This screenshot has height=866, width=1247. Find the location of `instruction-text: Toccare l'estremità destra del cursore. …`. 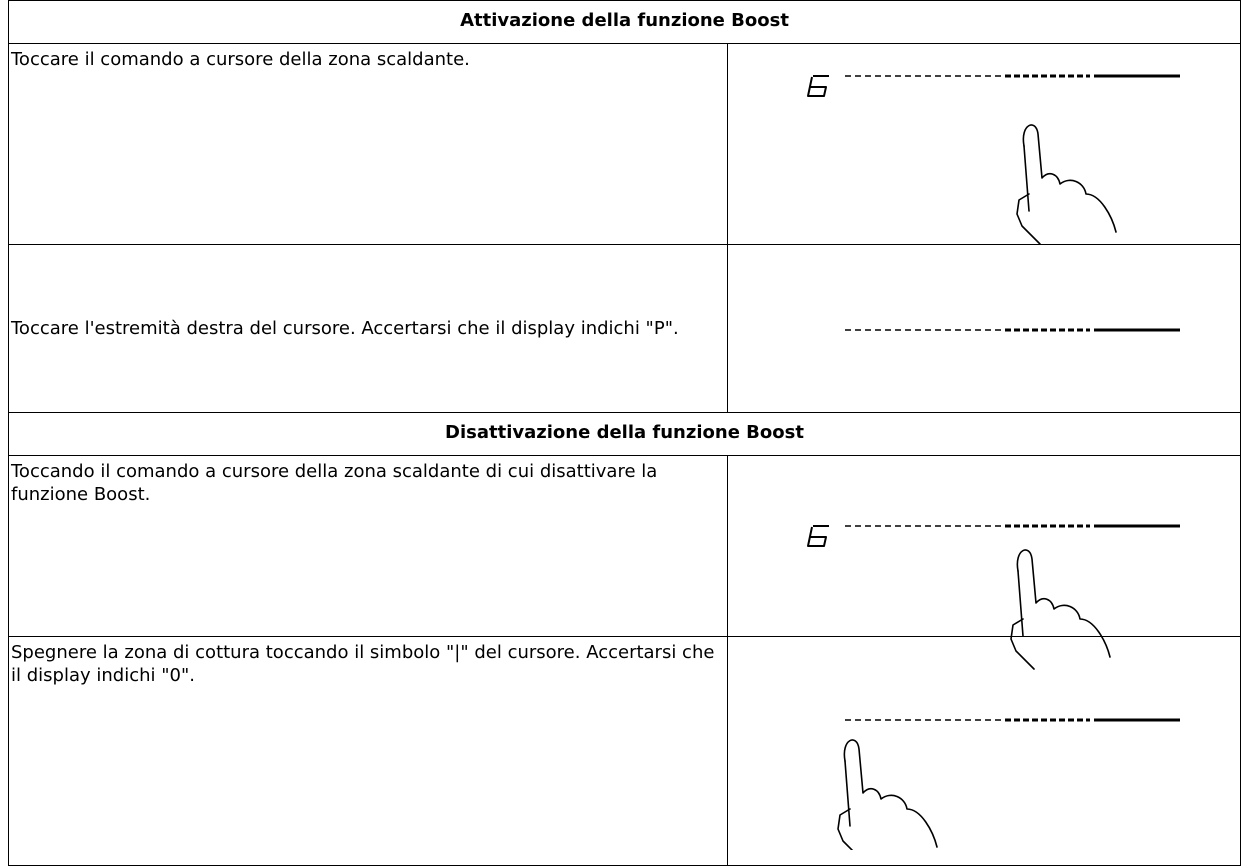

instruction-text: Toccare l'estremità destra del cursore. … is located at coordinates (345, 328).